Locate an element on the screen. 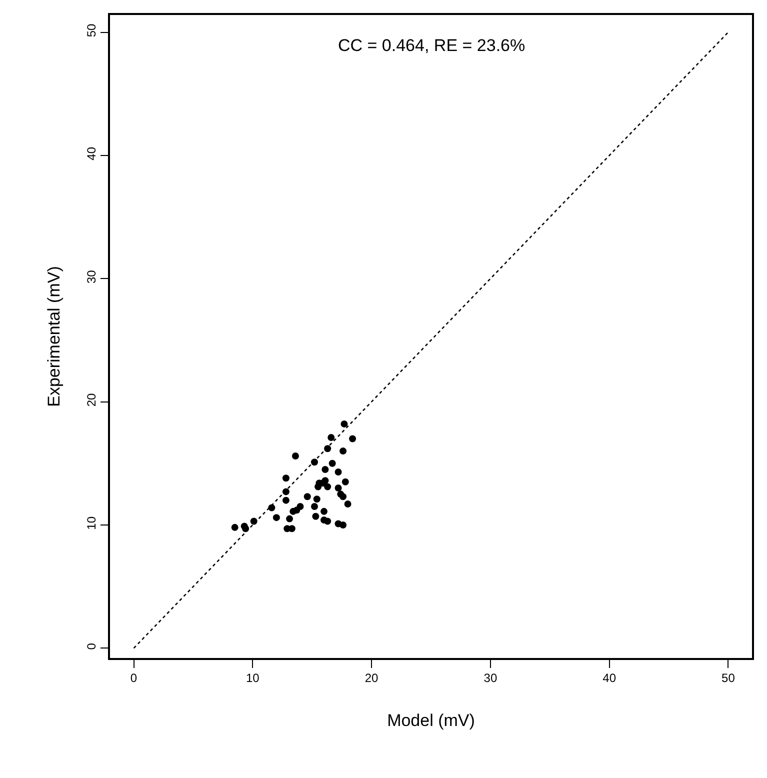  x-tick-label: 20 is located at coordinates (371, 678).